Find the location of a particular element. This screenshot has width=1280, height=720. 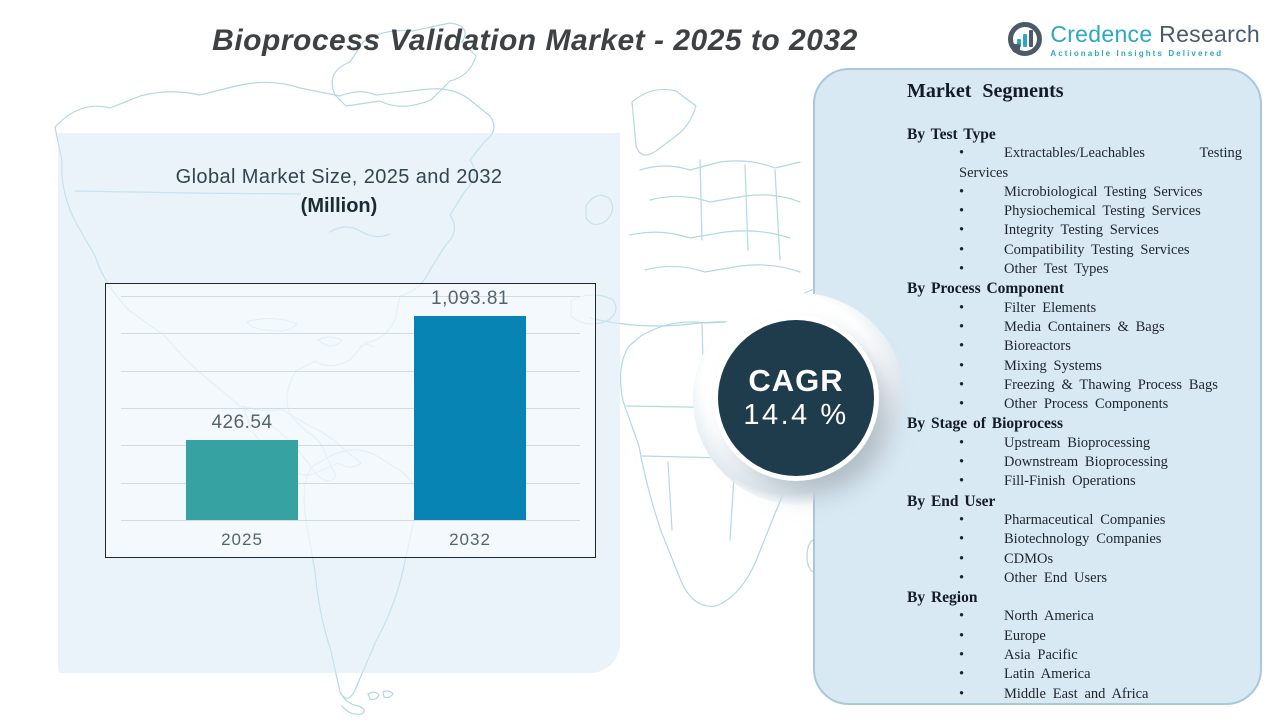

segment-group-label: By Process Component is located at coordinates (985, 289).